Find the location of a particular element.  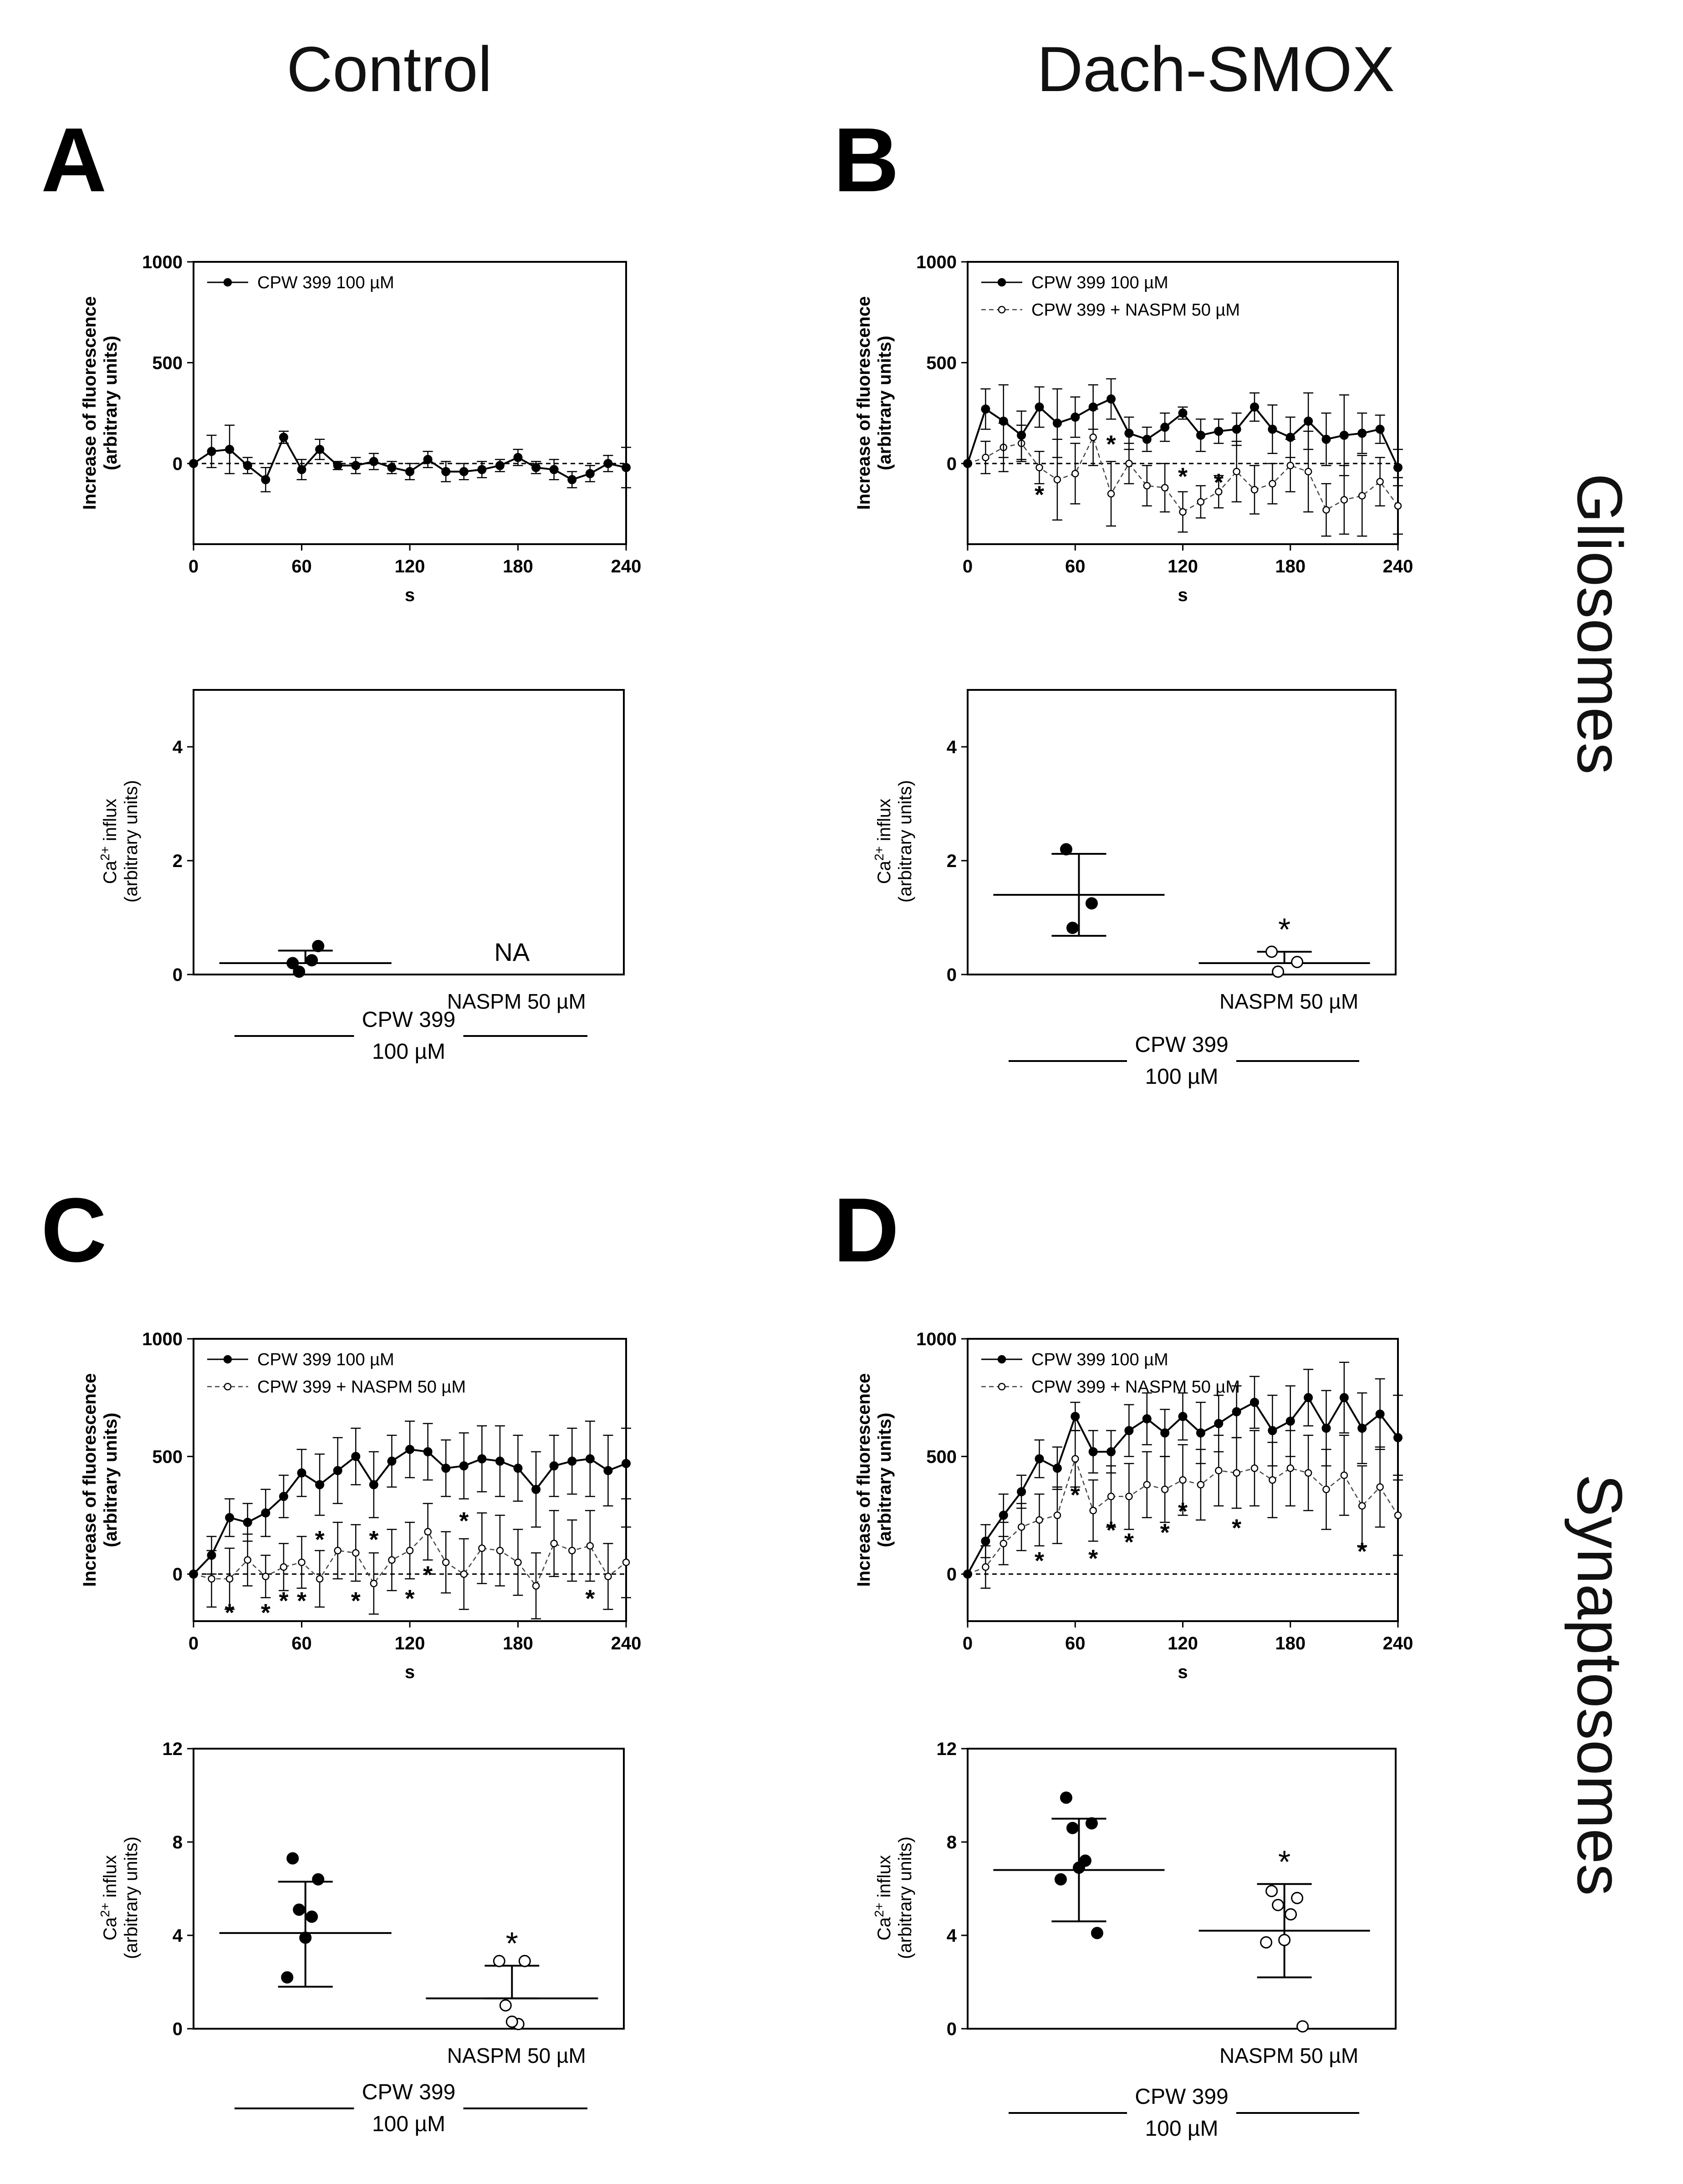

panel-c-dot-category-label: NASPM 50 µM is located at coordinates (517, 2056).